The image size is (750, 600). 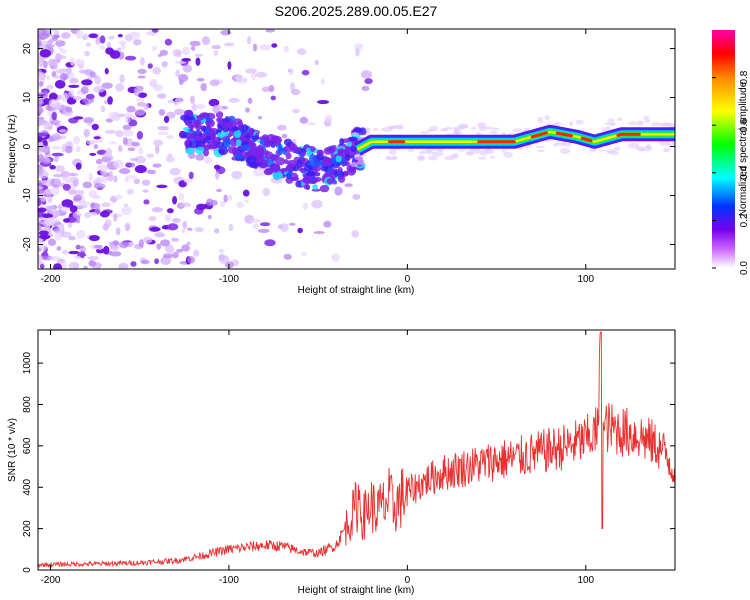 What do you see at coordinates (27, 98) in the screenshot?
I see `y-tick-label: 10` at bounding box center [27, 98].